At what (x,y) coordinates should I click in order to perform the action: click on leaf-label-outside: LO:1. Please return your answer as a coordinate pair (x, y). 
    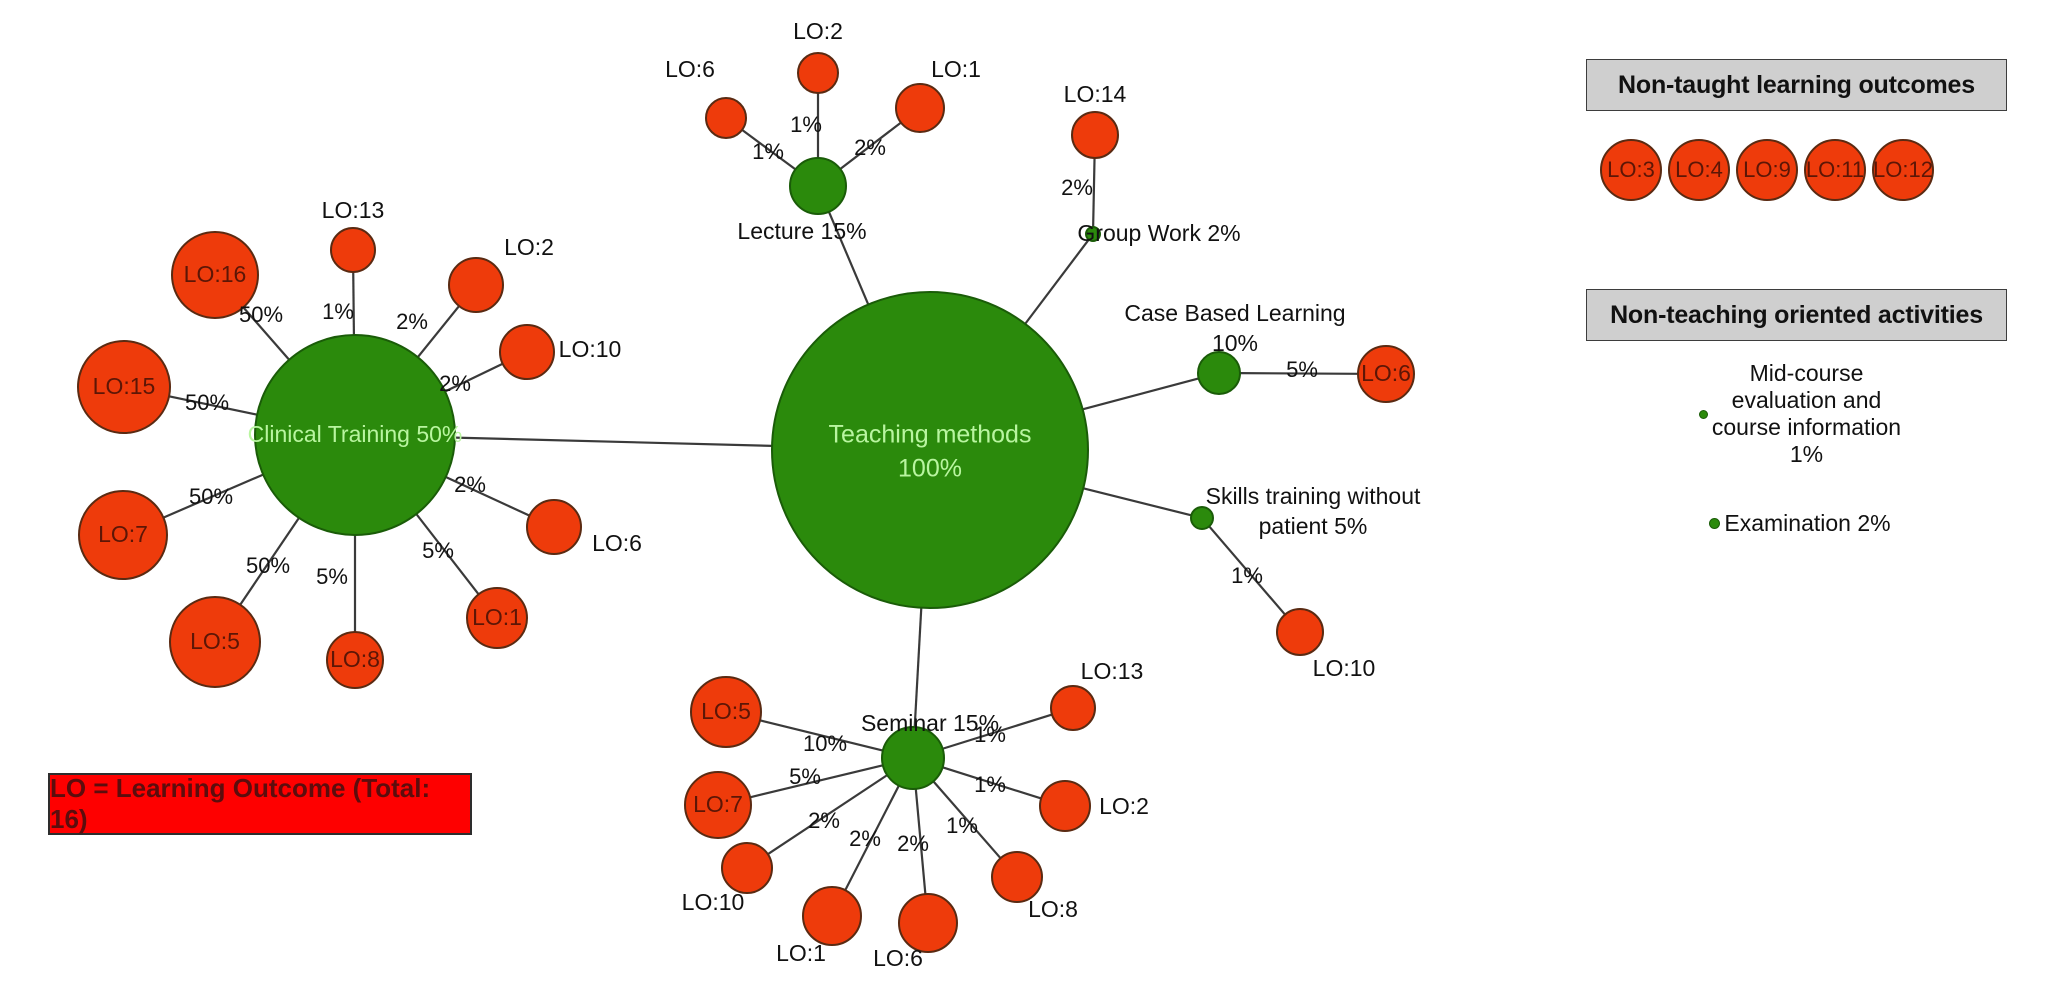
    Looking at the image, I should click on (956, 69).